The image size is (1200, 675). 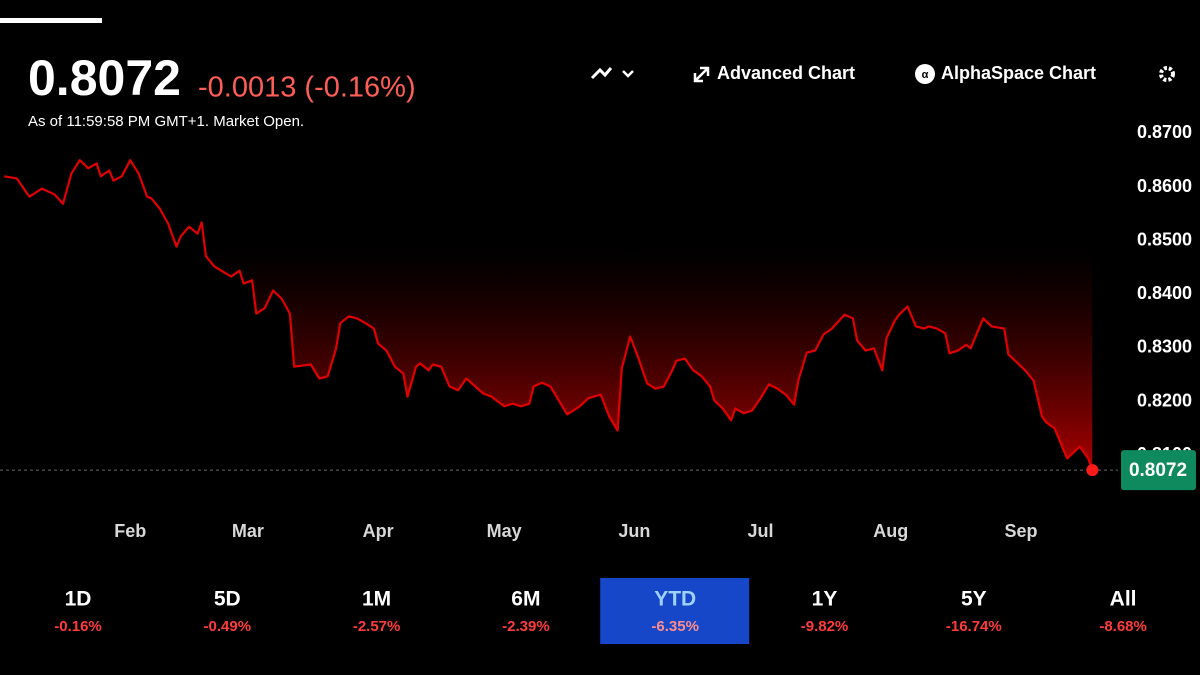 I want to click on expand-icon, so click(x=701, y=74).